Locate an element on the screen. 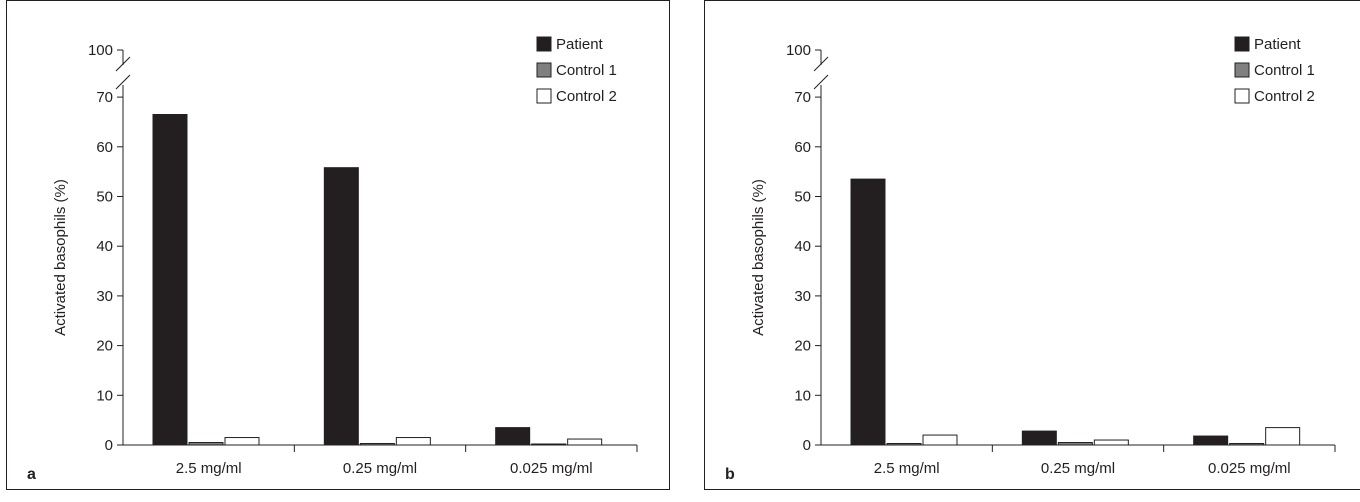 This screenshot has height=502, width=1360. chart-a-y-tick-label: 70 is located at coordinates (104, 97).